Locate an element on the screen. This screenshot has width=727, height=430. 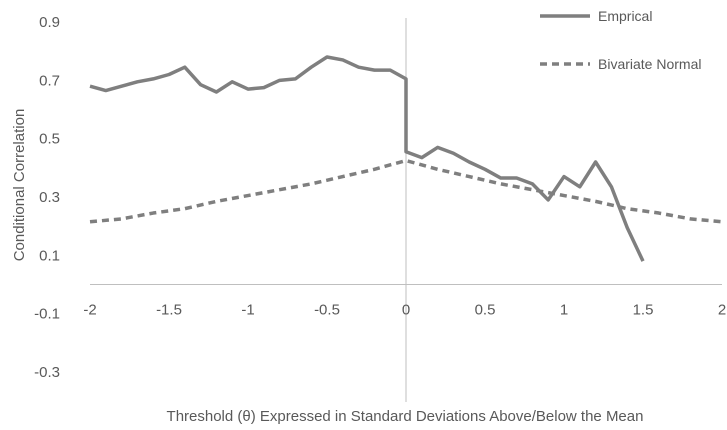
y-tick-label: -0.3 is located at coordinates (47, 372).